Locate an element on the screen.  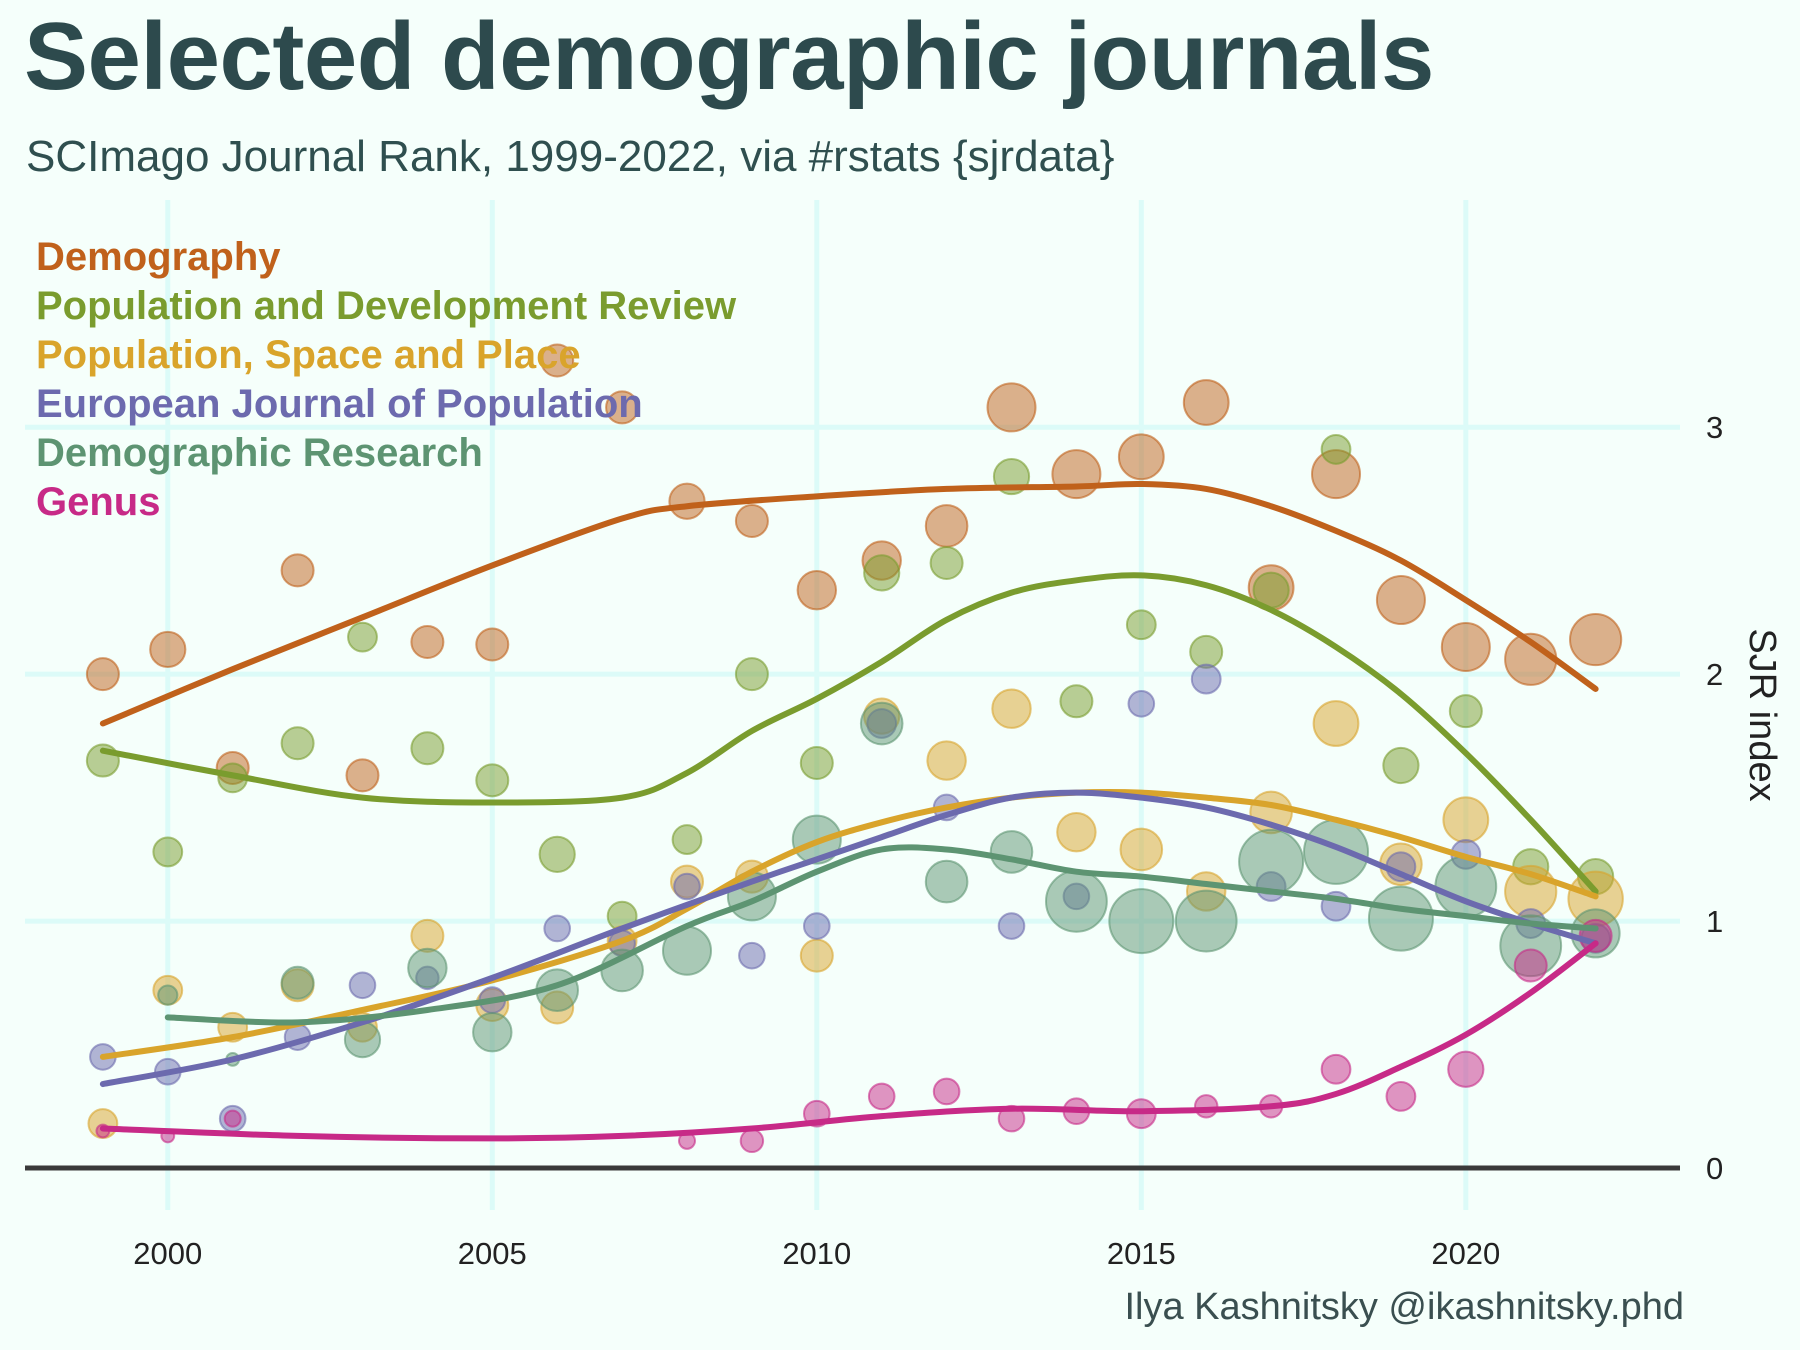
point-3-2008 is located at coordinates (687, 886).